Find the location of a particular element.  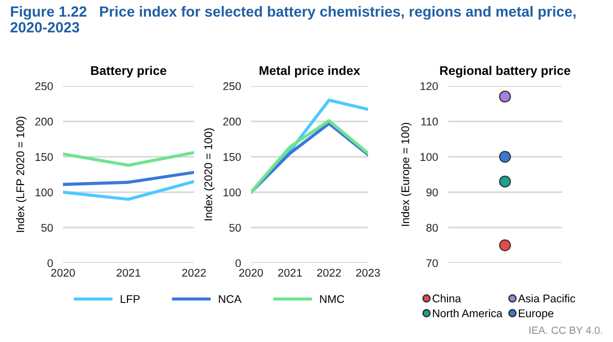

legend-label: Europe is located at coordinates (536, 314).